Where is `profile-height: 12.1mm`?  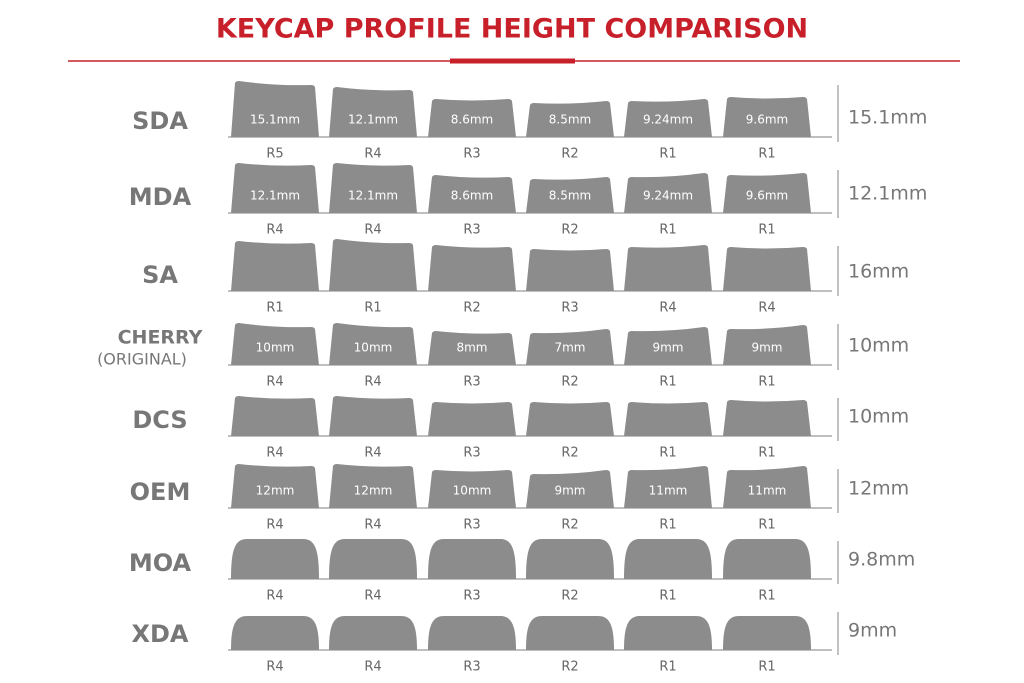 profile-height: 12.1mm is located at coordinates (887, 194).